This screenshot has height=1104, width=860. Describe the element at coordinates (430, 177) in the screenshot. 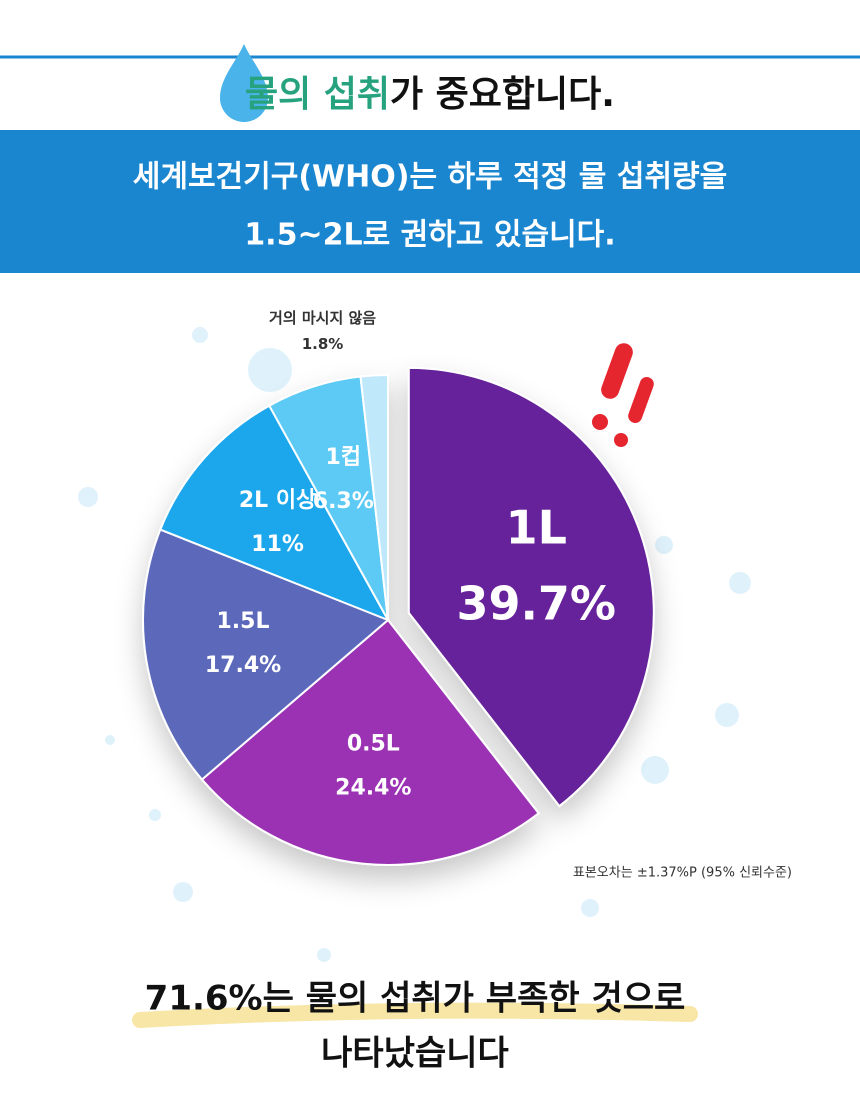

I see `banner-line: 세계보건기구(WHO)는 하루 적정 물 섭취량을` at that location.